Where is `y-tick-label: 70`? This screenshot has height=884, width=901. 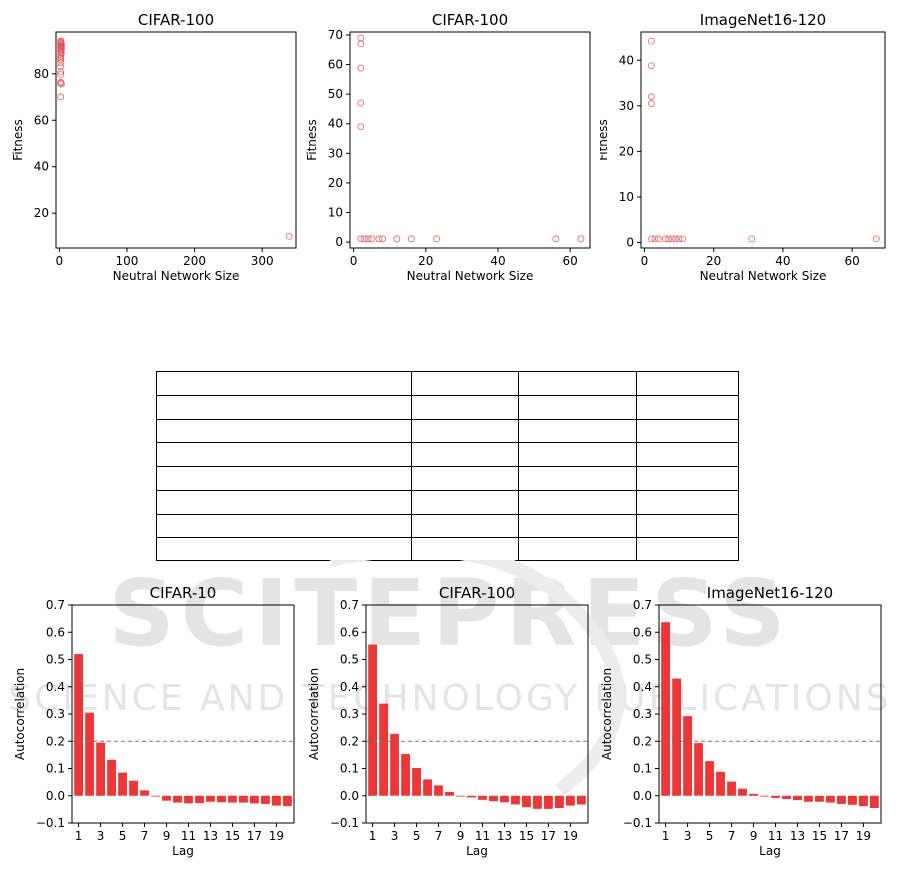
y-tick-label: 70 is located at coordinates (335, 35).